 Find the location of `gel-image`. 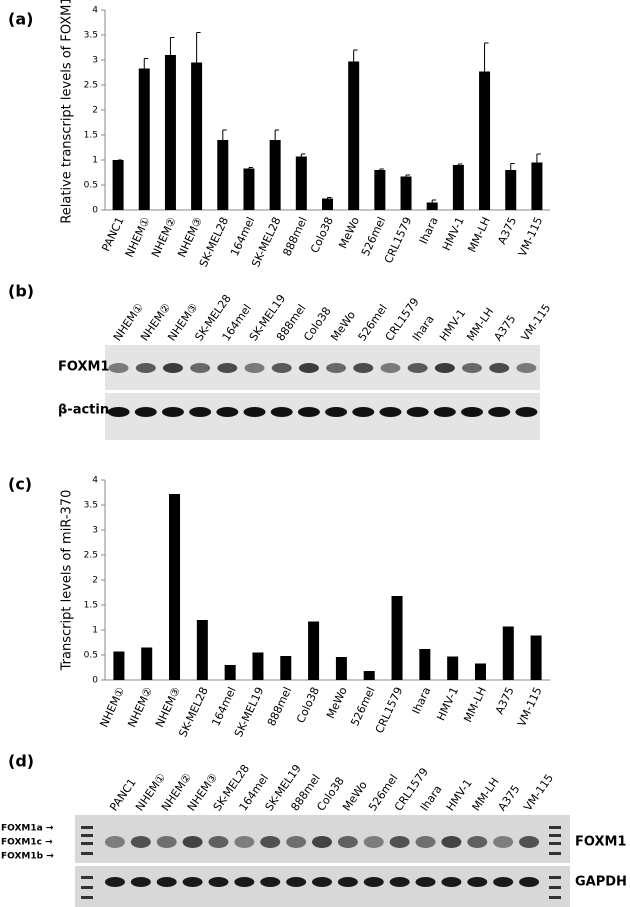

gel-image is located at coordinates (322, 861).